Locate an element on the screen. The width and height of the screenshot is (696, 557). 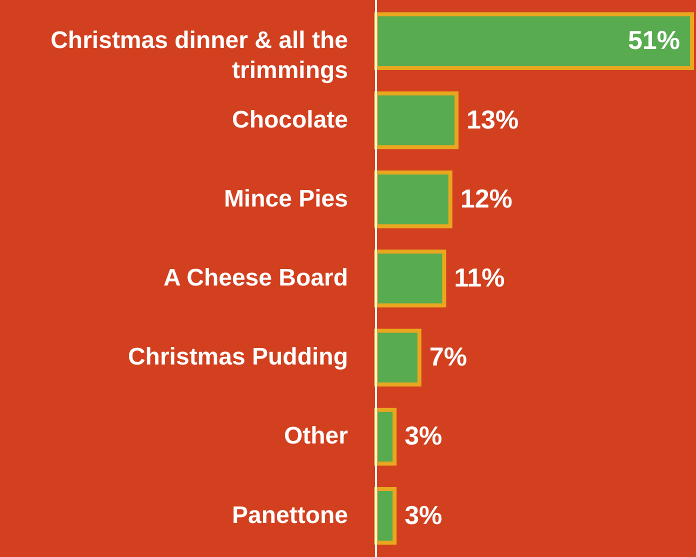
data-label: 13% is located at coordinates (492, 119).